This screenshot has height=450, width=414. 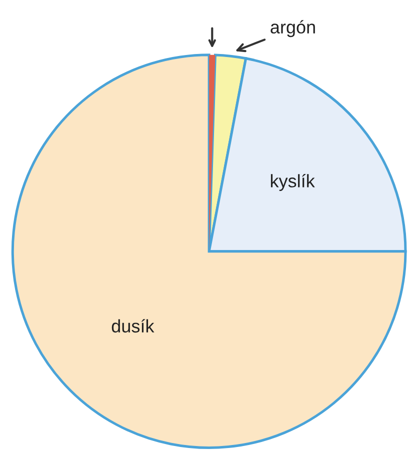 What do you see at coordinates (292, 29) in the screenshot?
I see `slice-label: argón` at bounding box center [292, 29].